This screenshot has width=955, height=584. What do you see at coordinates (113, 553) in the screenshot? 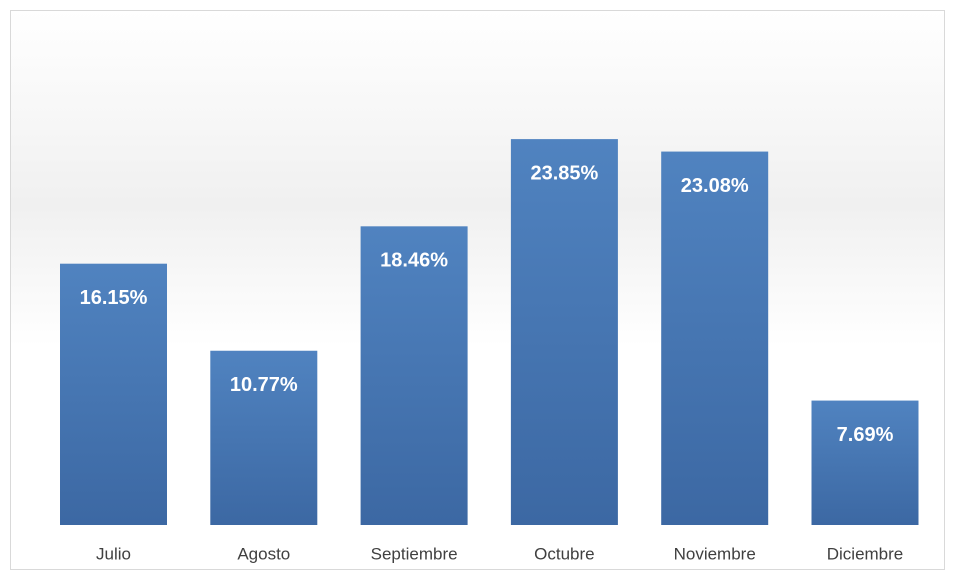
I see `x-tick-label: Julio` at bounding box center [113, 553].